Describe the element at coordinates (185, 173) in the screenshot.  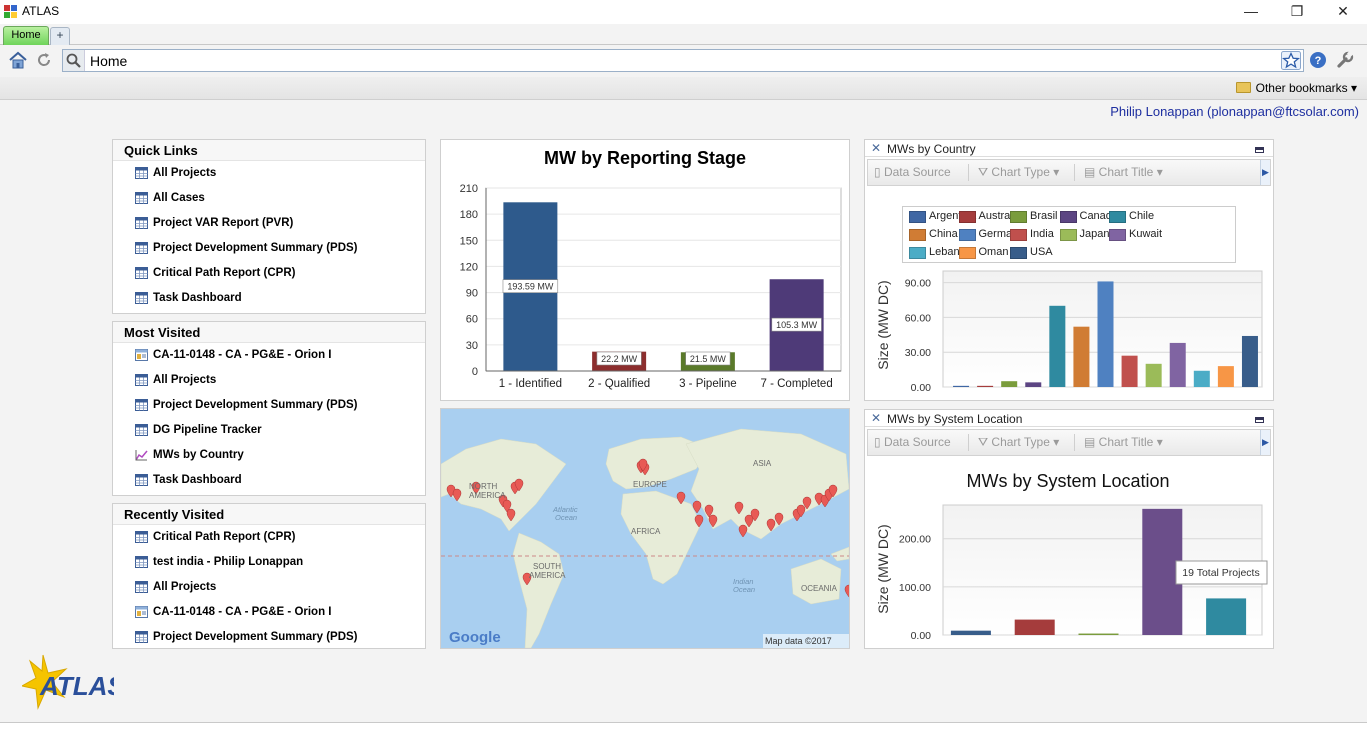
I see `nav-link-label: All Projects` at that location.